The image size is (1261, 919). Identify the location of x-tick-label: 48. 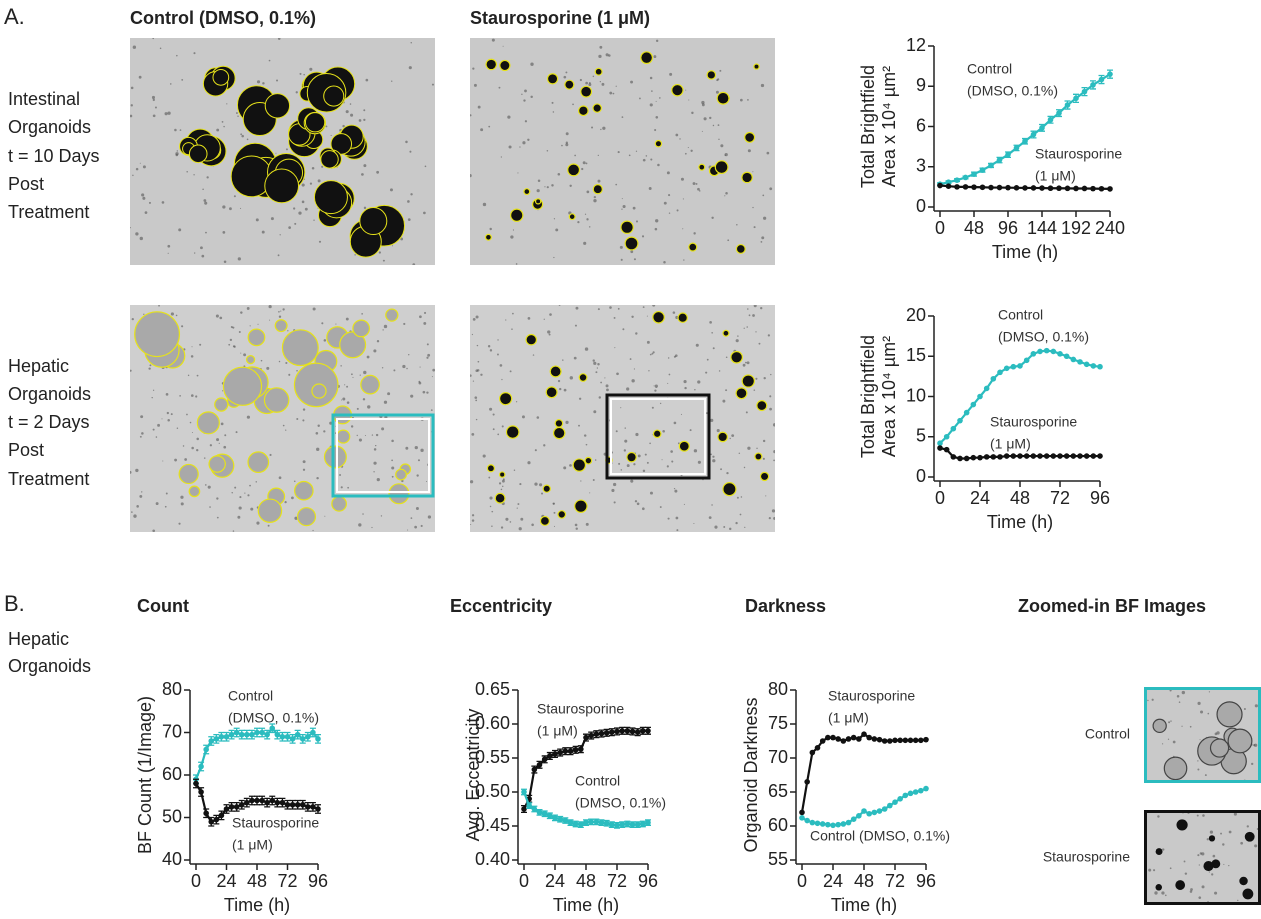
(586, 881).